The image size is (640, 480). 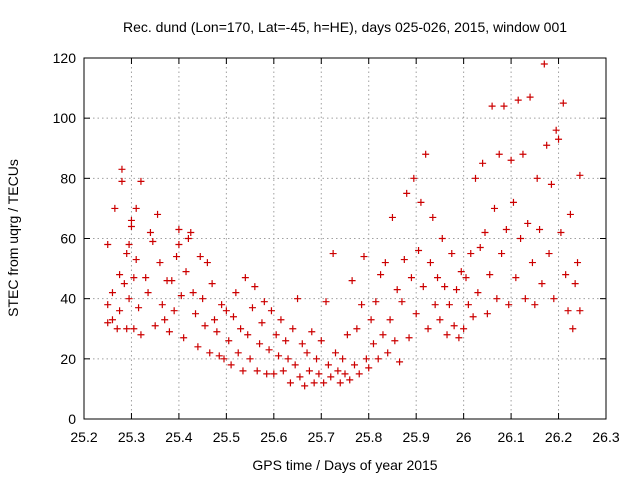 What do you see at coordinates (416, 437) in the screenshot?
I see `x-tick-label: 25.9` at bounding box center [416, 437].